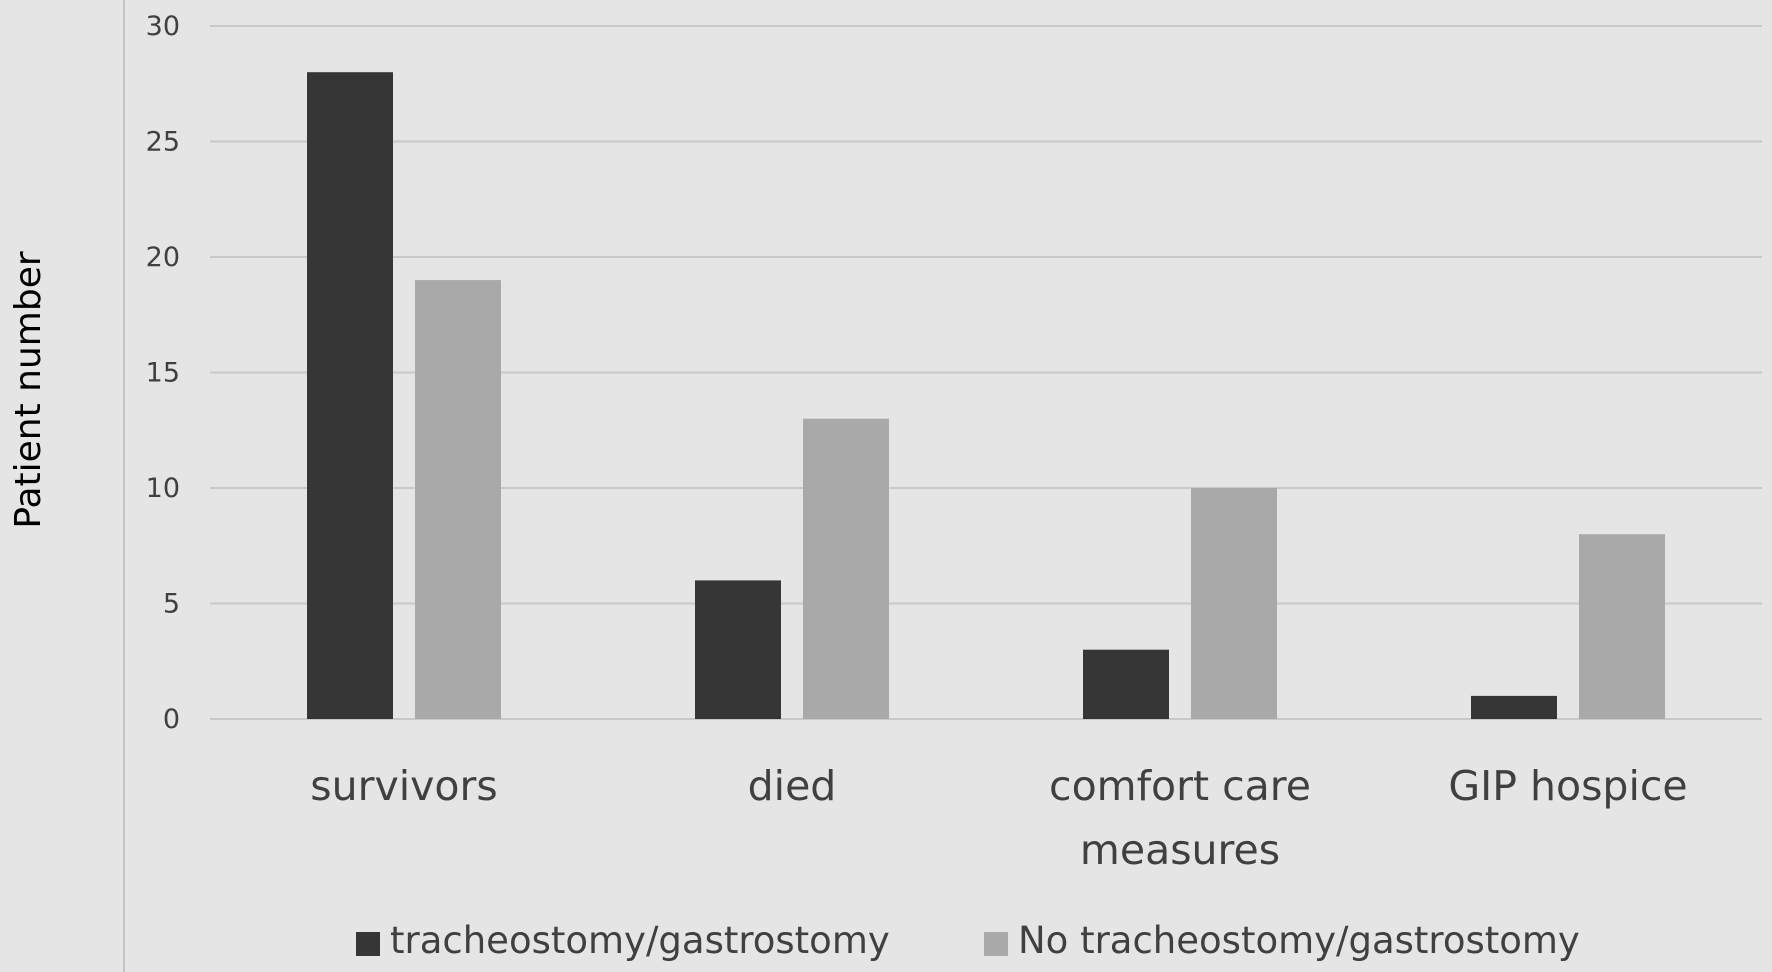 The image size is (1772, 972). I want to click on category-label: survivors, so click(403, 786).